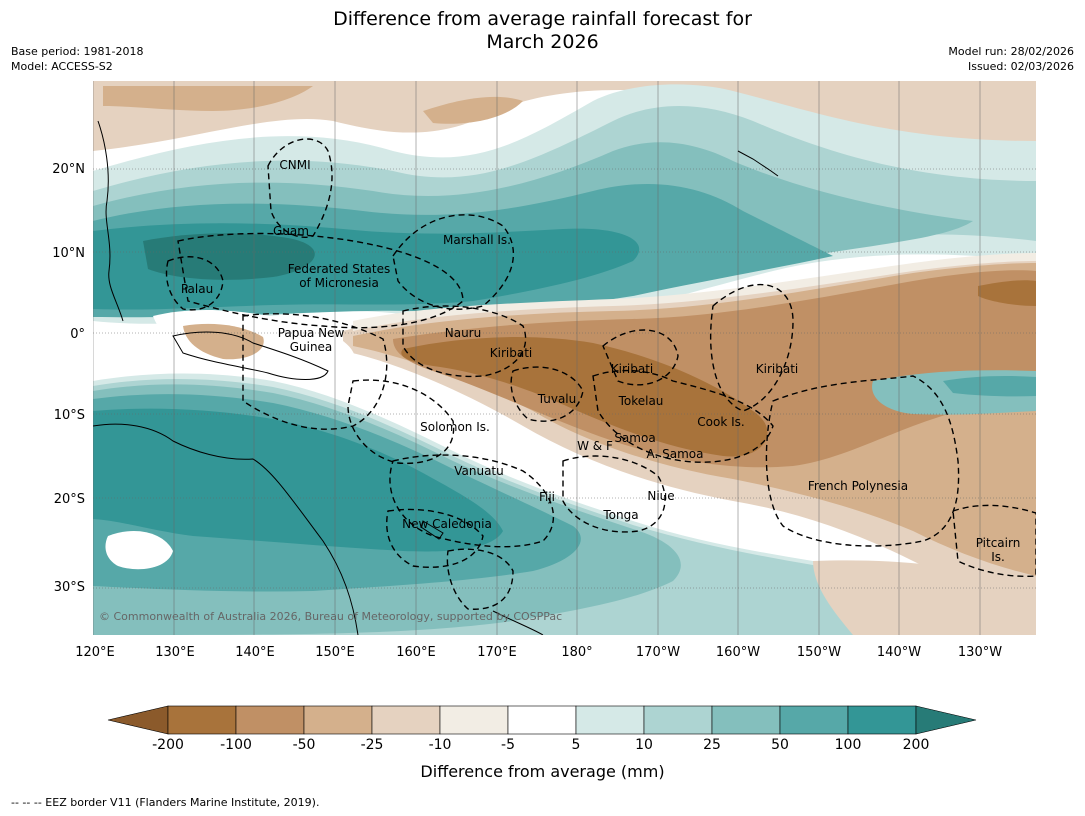  I want to click on issued-label: Issued: 02/03/2026, so click(1020, 66).